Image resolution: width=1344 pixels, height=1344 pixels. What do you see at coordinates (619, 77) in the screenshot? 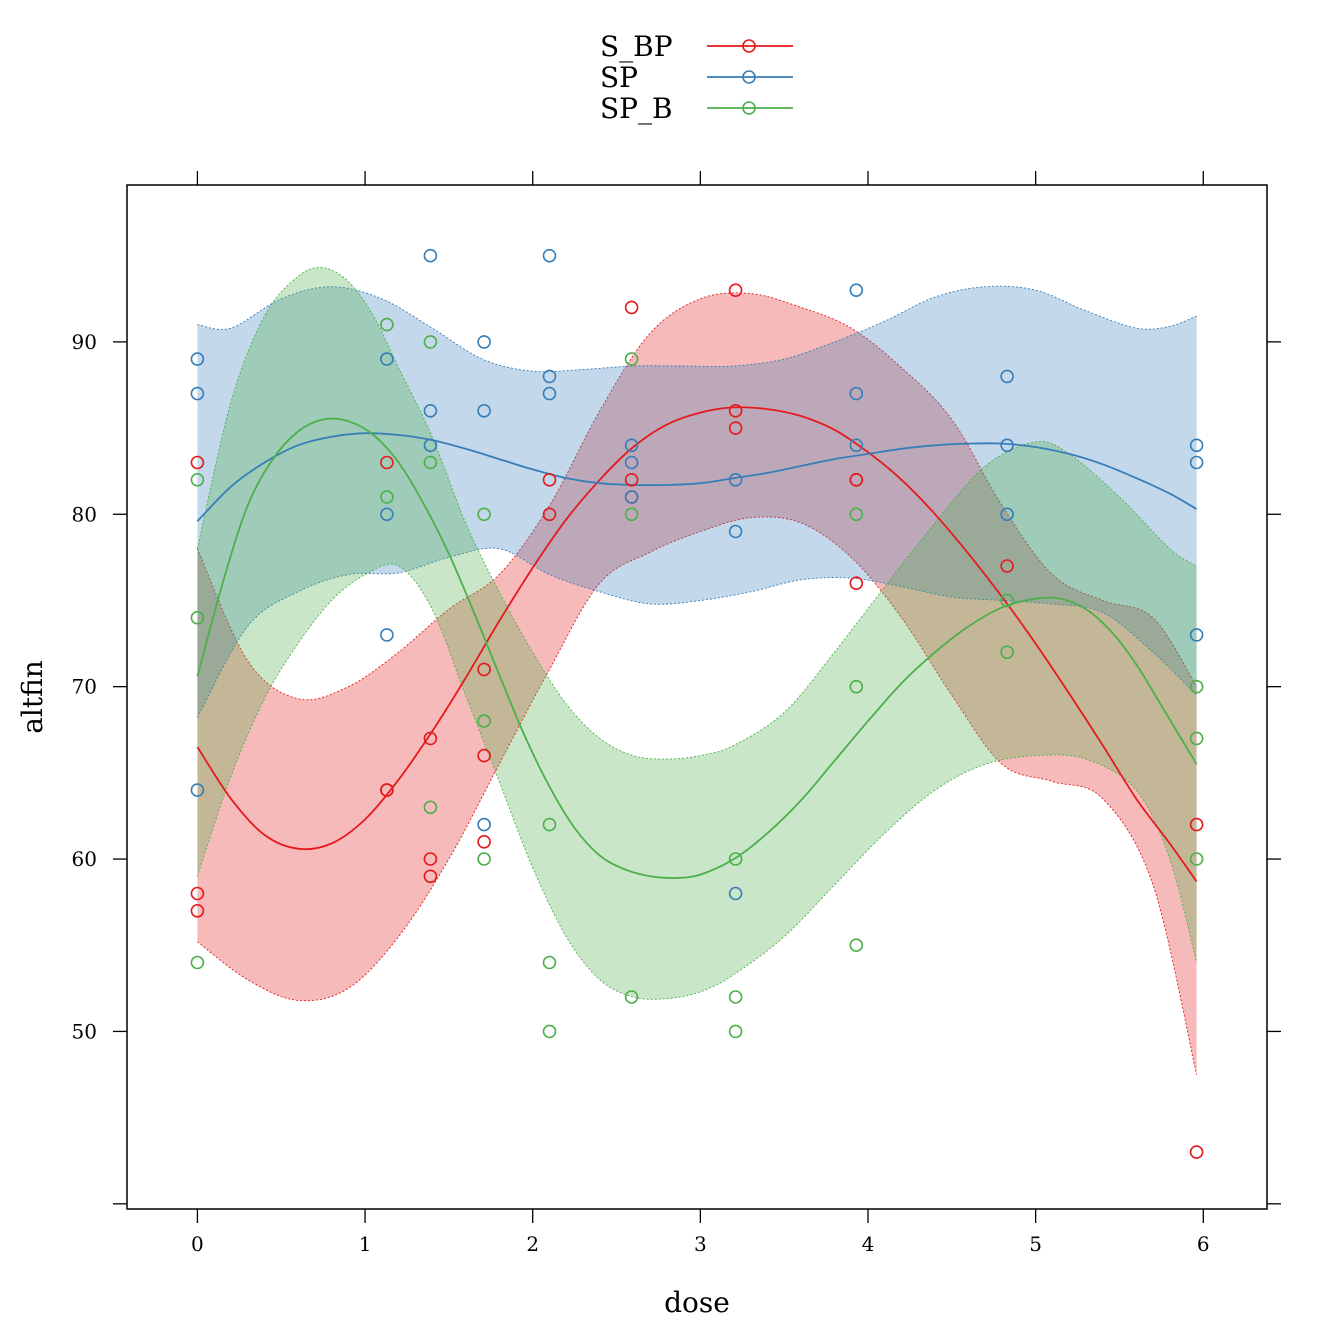
I see `legend-label-sp: SP` at bounding box center [619, 77].